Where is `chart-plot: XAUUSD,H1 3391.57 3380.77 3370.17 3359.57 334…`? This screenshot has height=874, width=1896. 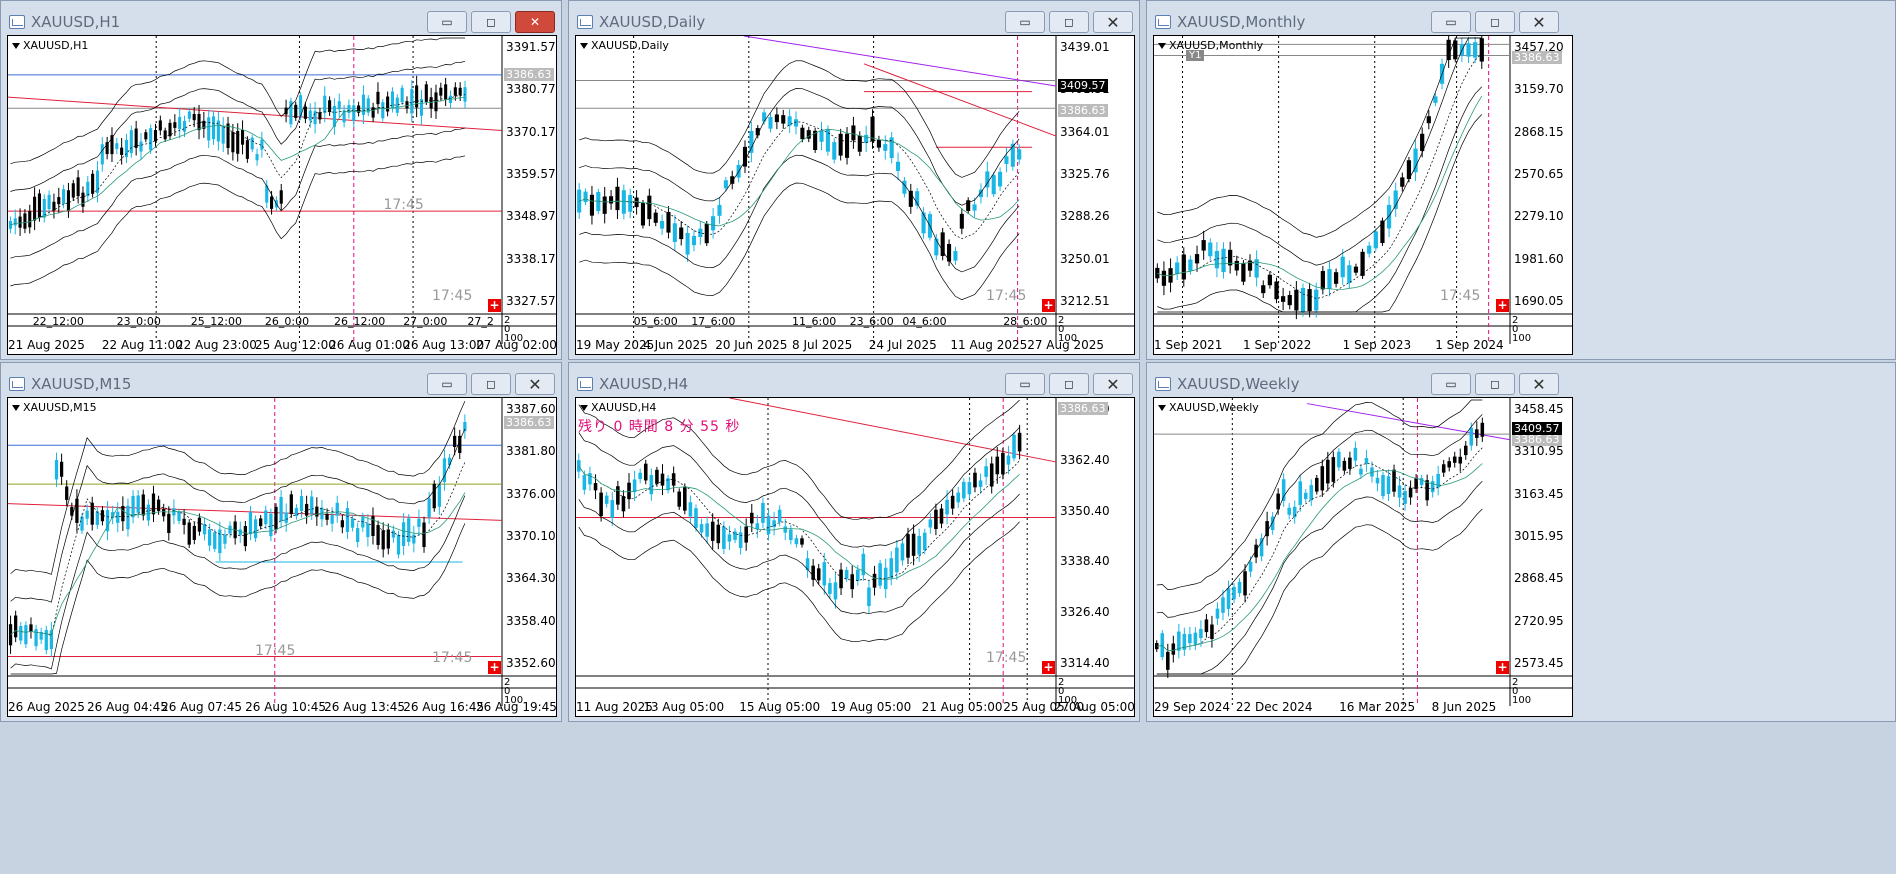
chart-plot: XAUUSD,H1 3391.57 3380.77 3370.17 3359.57 334… is located at coordinates (282, 195).